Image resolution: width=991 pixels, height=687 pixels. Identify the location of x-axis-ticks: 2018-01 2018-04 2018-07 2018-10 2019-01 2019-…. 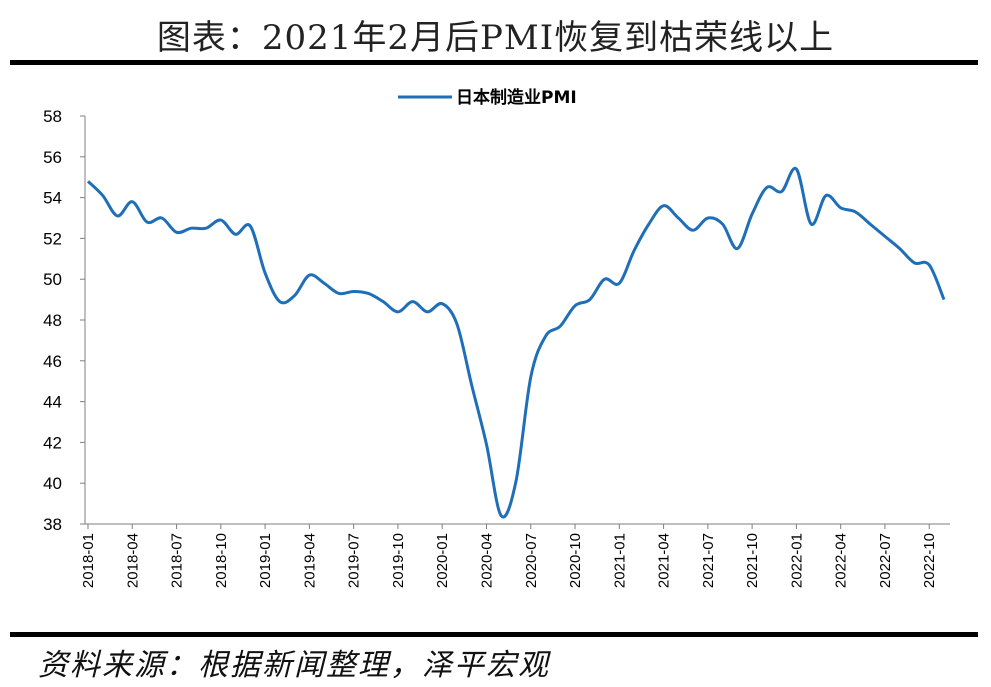
(509, 556).